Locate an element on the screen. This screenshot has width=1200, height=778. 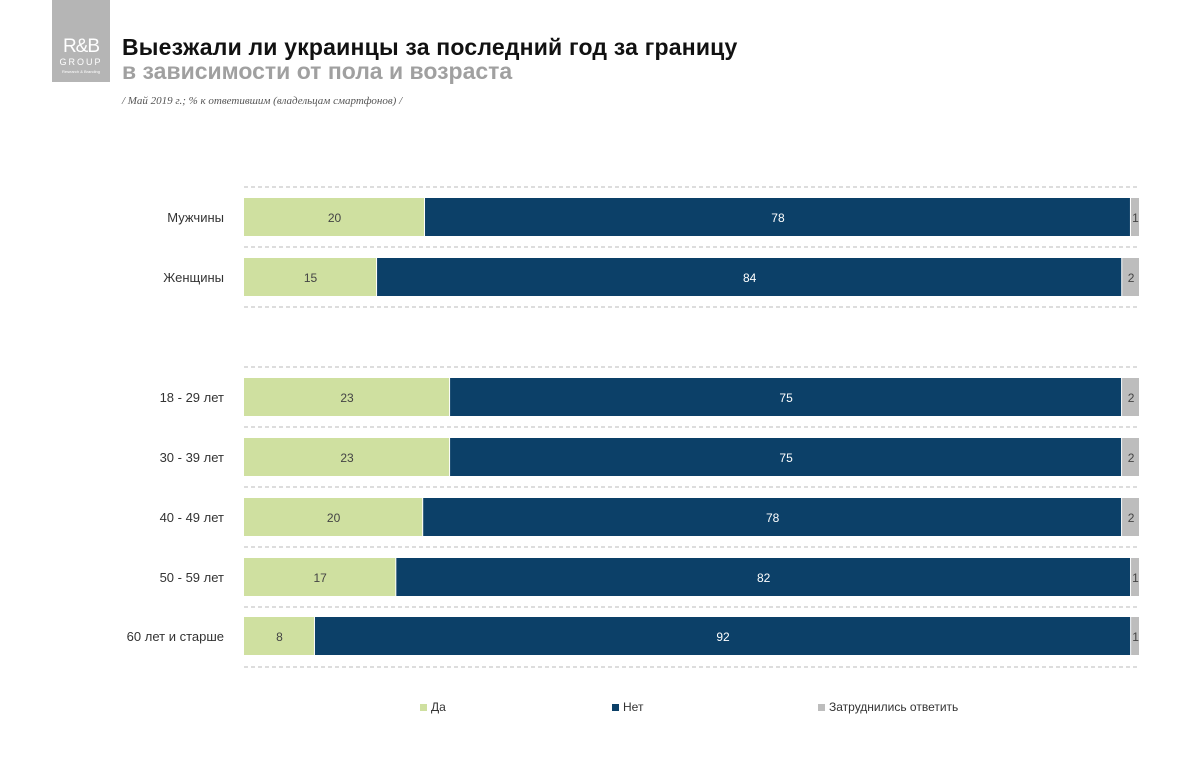
data-label: 15 is located at coordinates (311, 278).